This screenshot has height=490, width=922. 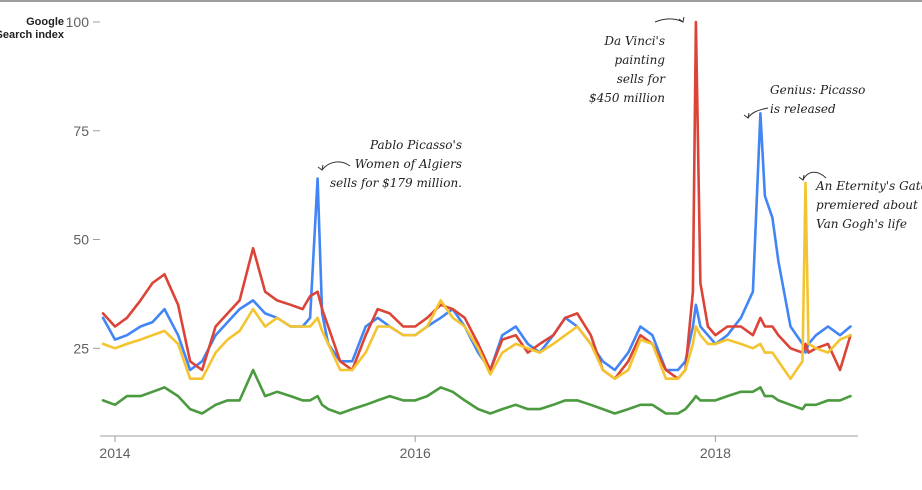 I want to click on annotation-genius-line: is released, so click(x=803, y=109).